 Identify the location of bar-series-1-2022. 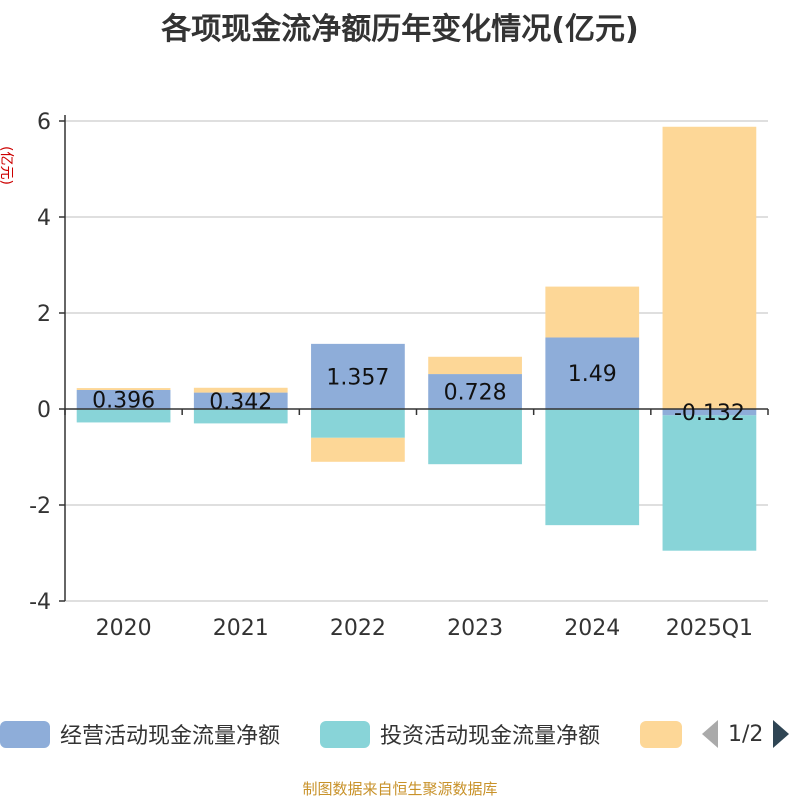
(358, 376).